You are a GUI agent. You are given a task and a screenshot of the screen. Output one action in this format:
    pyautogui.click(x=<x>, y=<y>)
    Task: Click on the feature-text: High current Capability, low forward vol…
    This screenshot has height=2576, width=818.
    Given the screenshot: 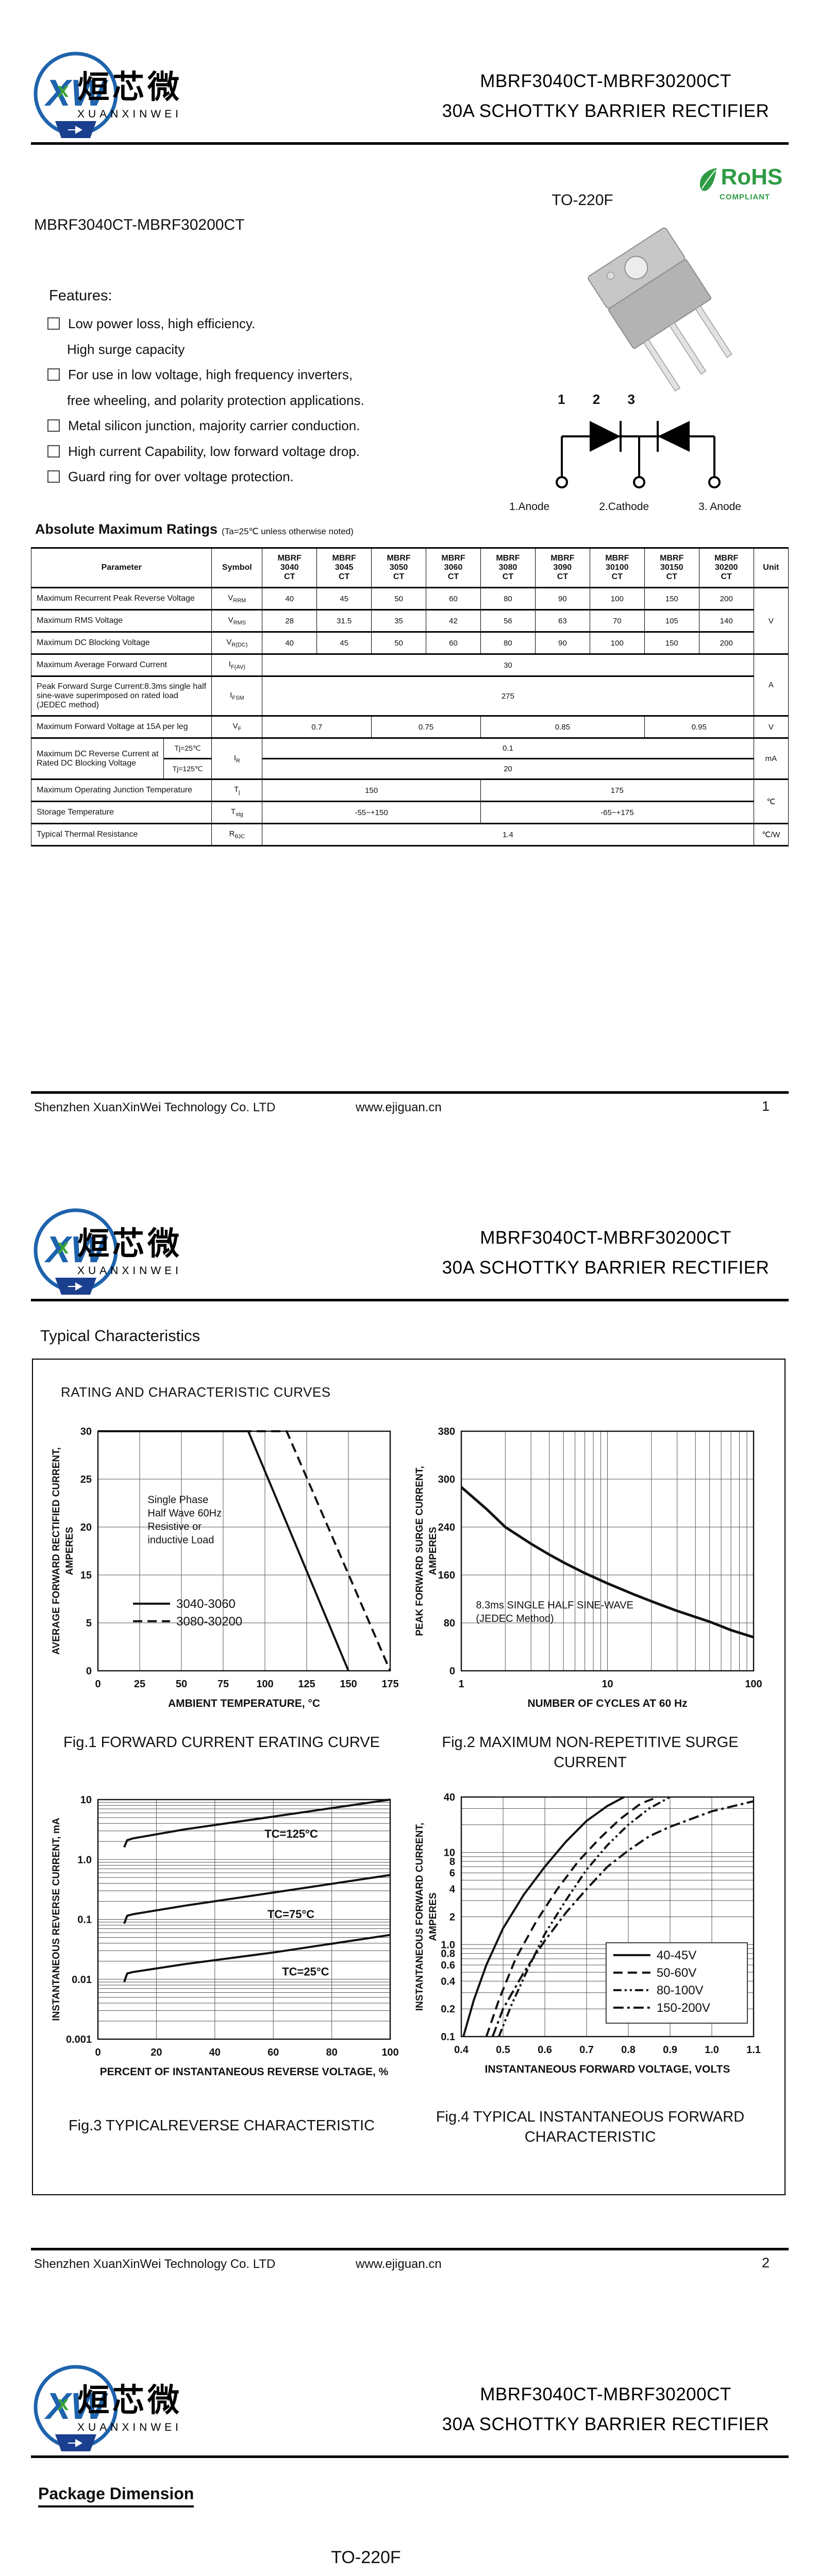 What is the action you would take?
    pyautogui.click(x=214, y=451)
    